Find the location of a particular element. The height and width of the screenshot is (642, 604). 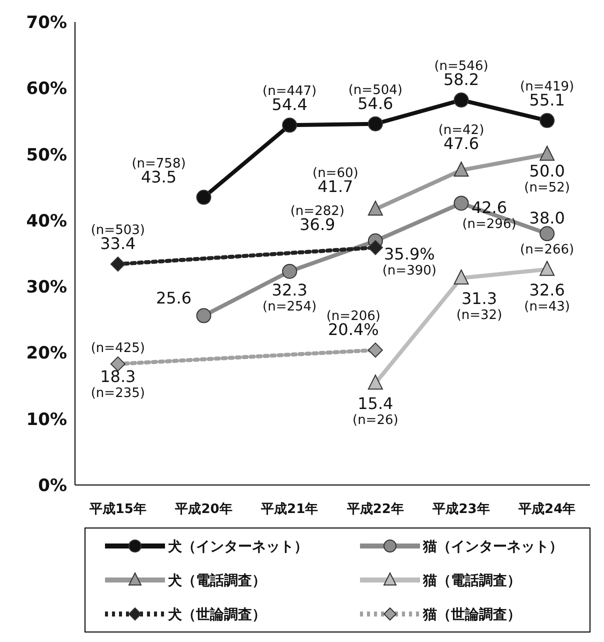

data-label: 32.6 (n=43) is located at coordinates (547, 297).